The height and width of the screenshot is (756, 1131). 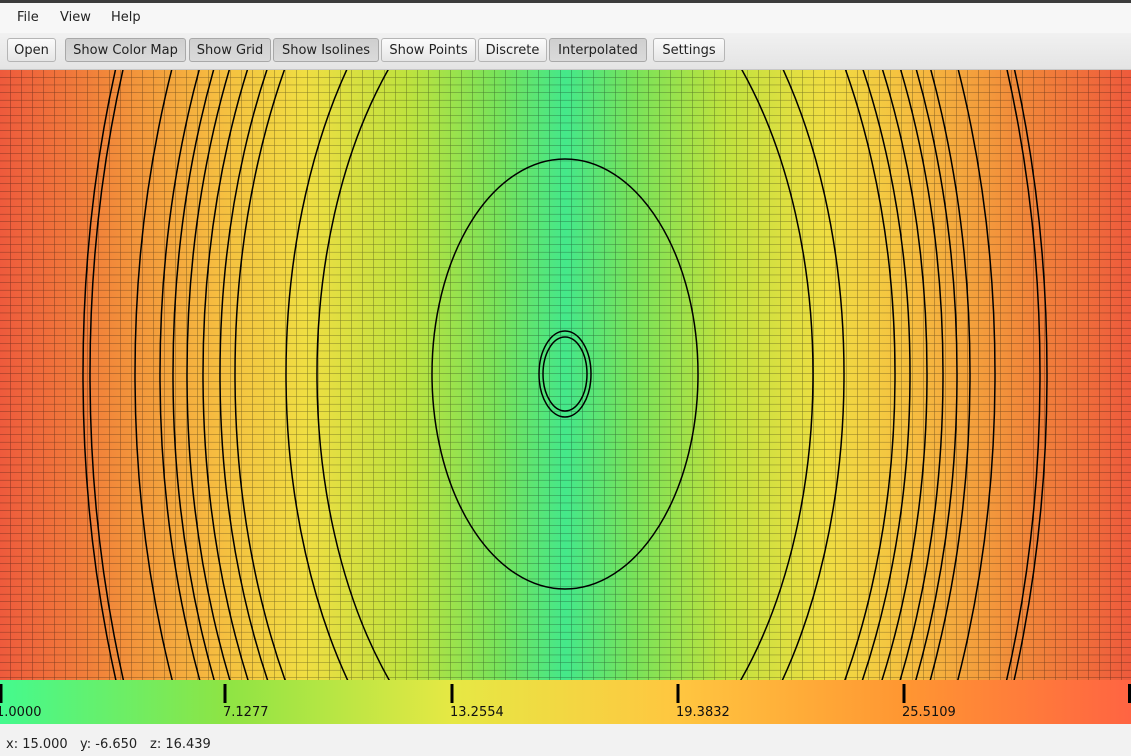 I want to click on color-bar, so click(x=565, y=702).